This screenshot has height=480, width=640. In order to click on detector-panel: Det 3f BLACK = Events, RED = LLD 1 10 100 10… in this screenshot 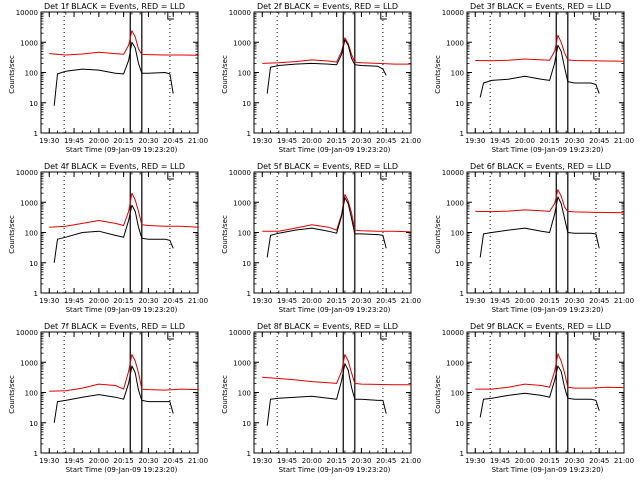, I will do `click(534, 78)`.